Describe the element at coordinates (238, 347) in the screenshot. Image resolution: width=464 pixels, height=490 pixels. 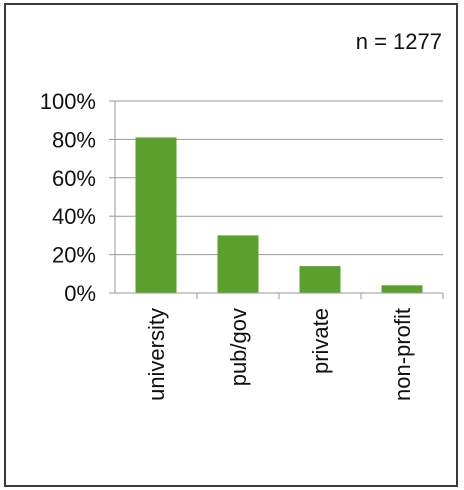
I see `x-category-label: pub/gov` at that location.